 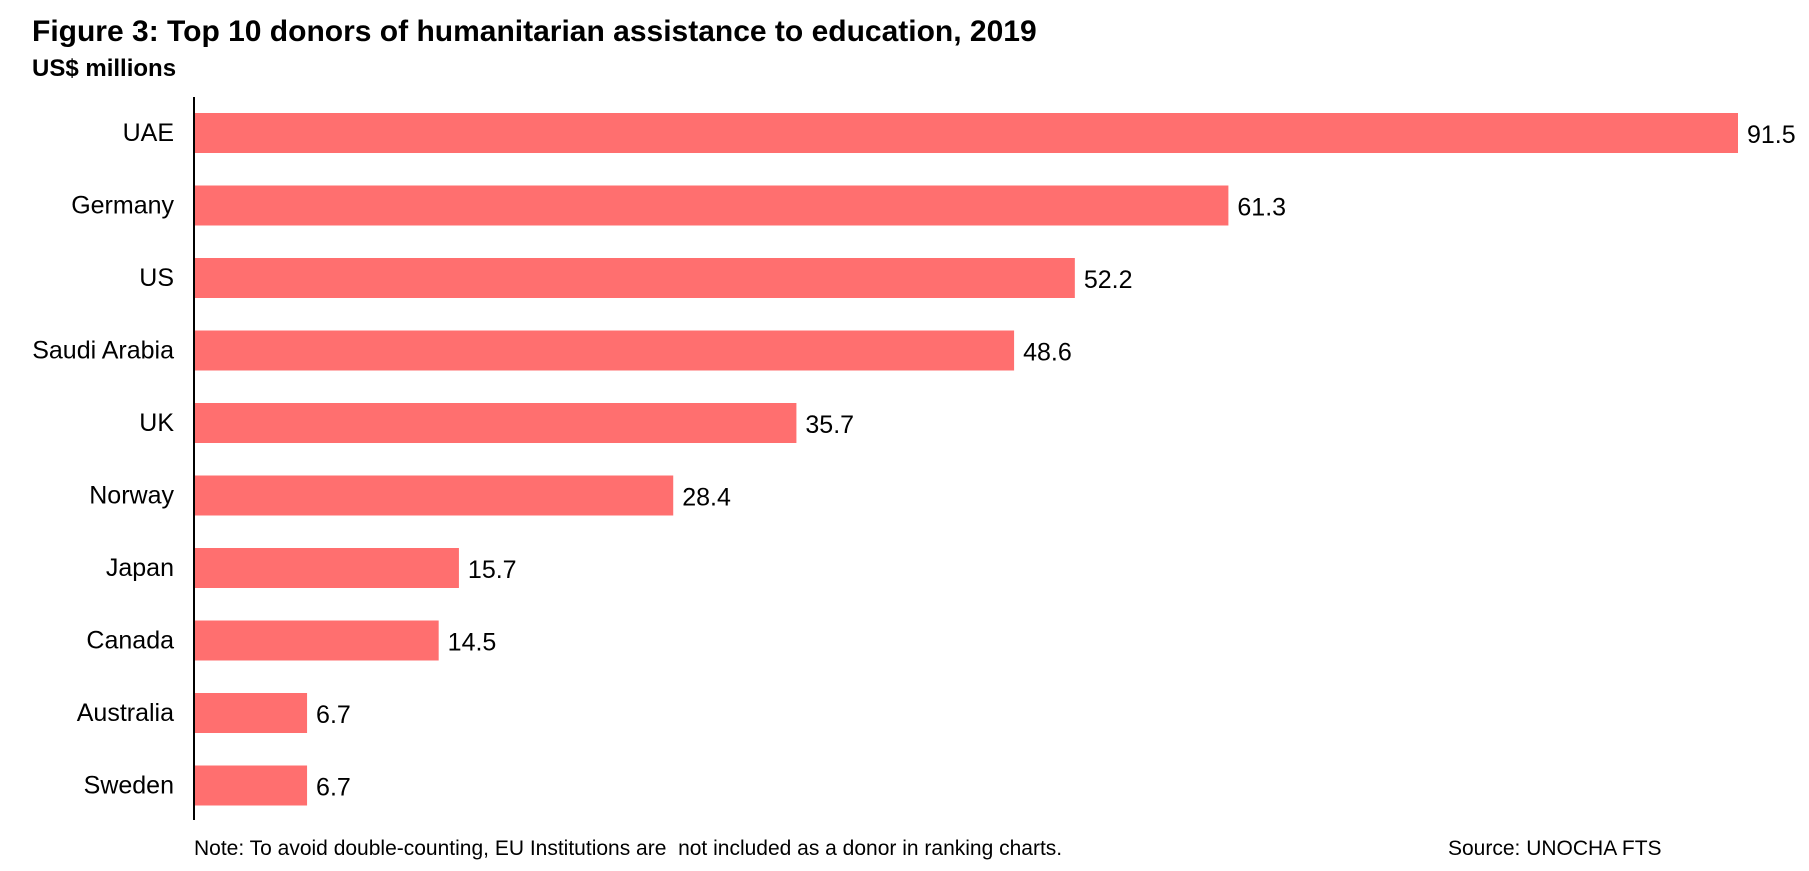 I want to click on category-label: Australia, so click(x=125, y=713).